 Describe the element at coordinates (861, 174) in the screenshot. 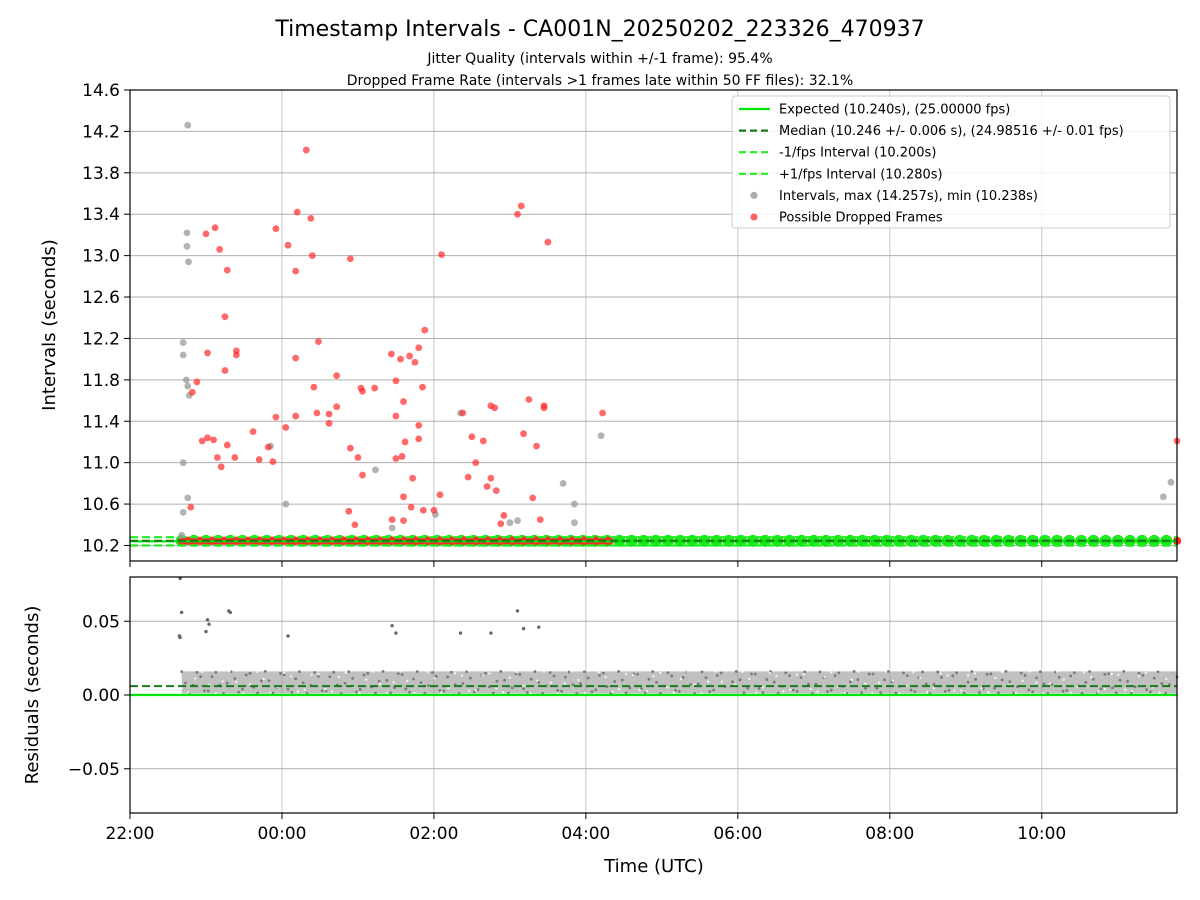

I see `legend-label: +1/fps Interval (10.280s)` at that location.